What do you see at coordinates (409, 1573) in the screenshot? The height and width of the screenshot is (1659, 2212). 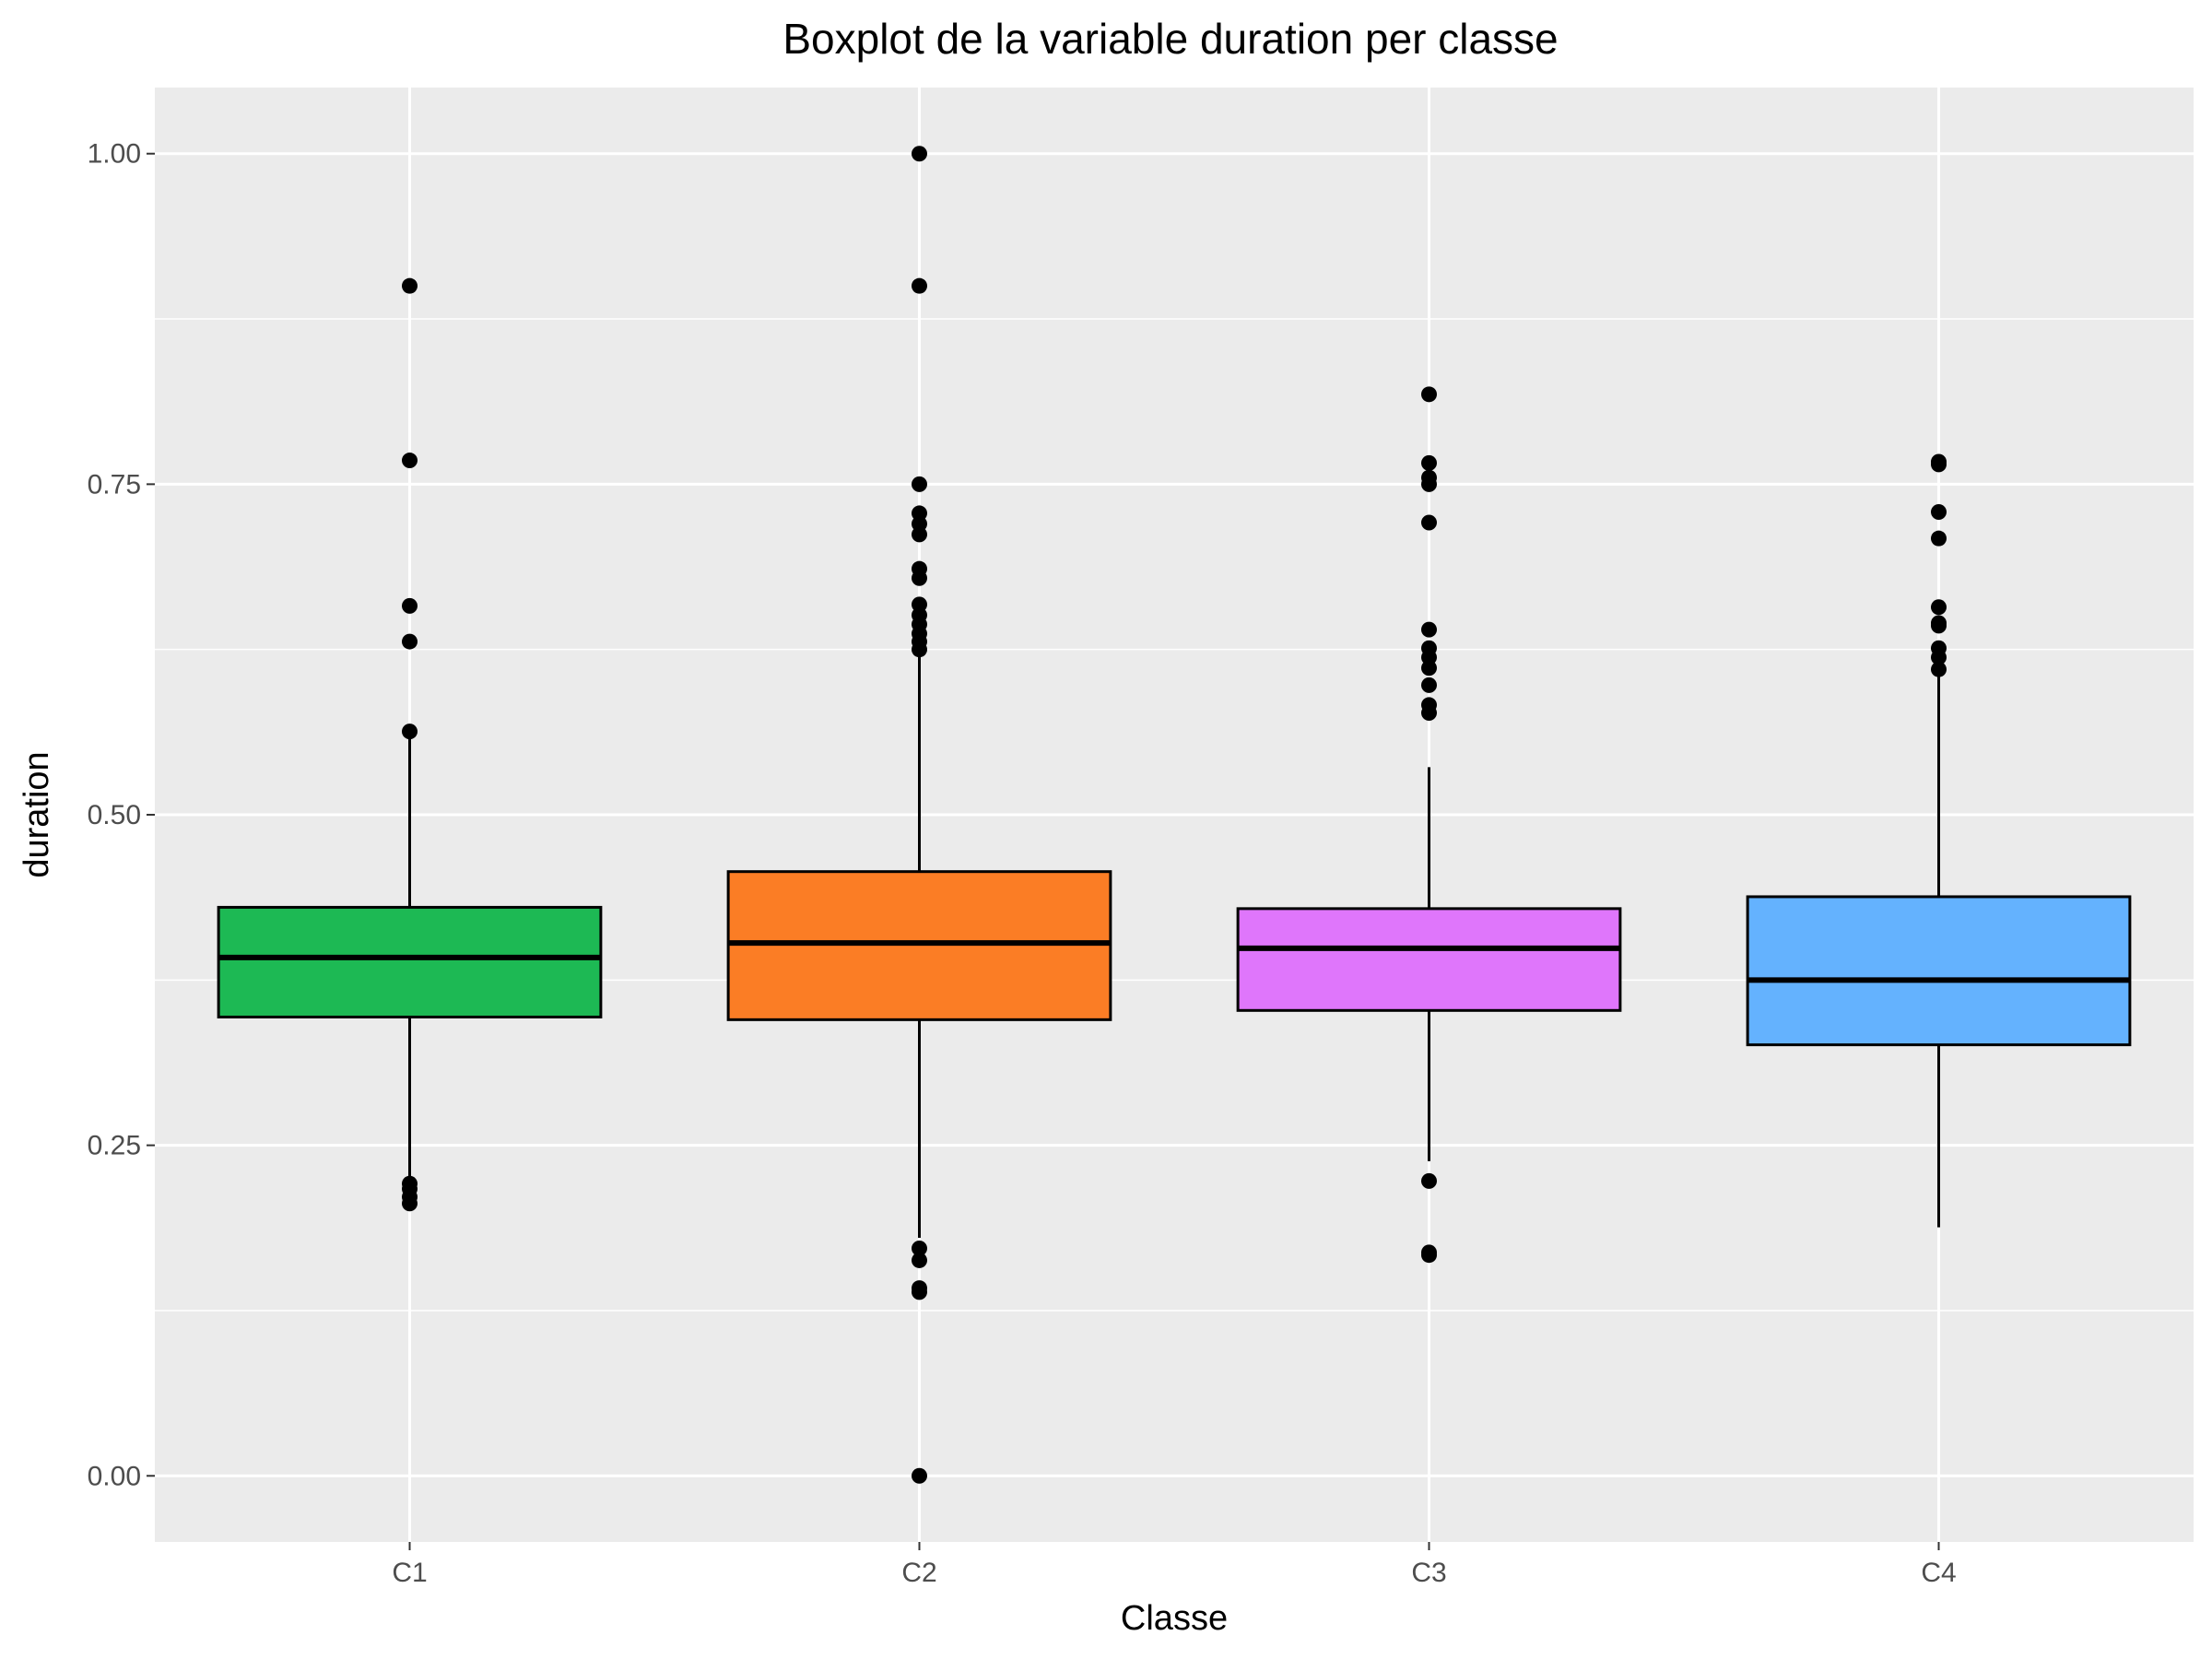 I see `x-tick-label: C1` at bounding box center [409, 1573].